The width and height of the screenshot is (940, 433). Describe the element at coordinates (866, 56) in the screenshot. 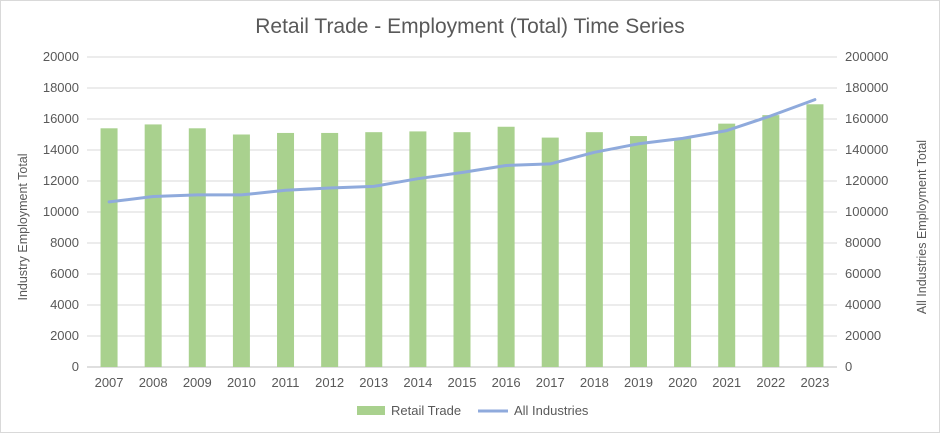

I see `y2-tick-label: 200000` at that location.